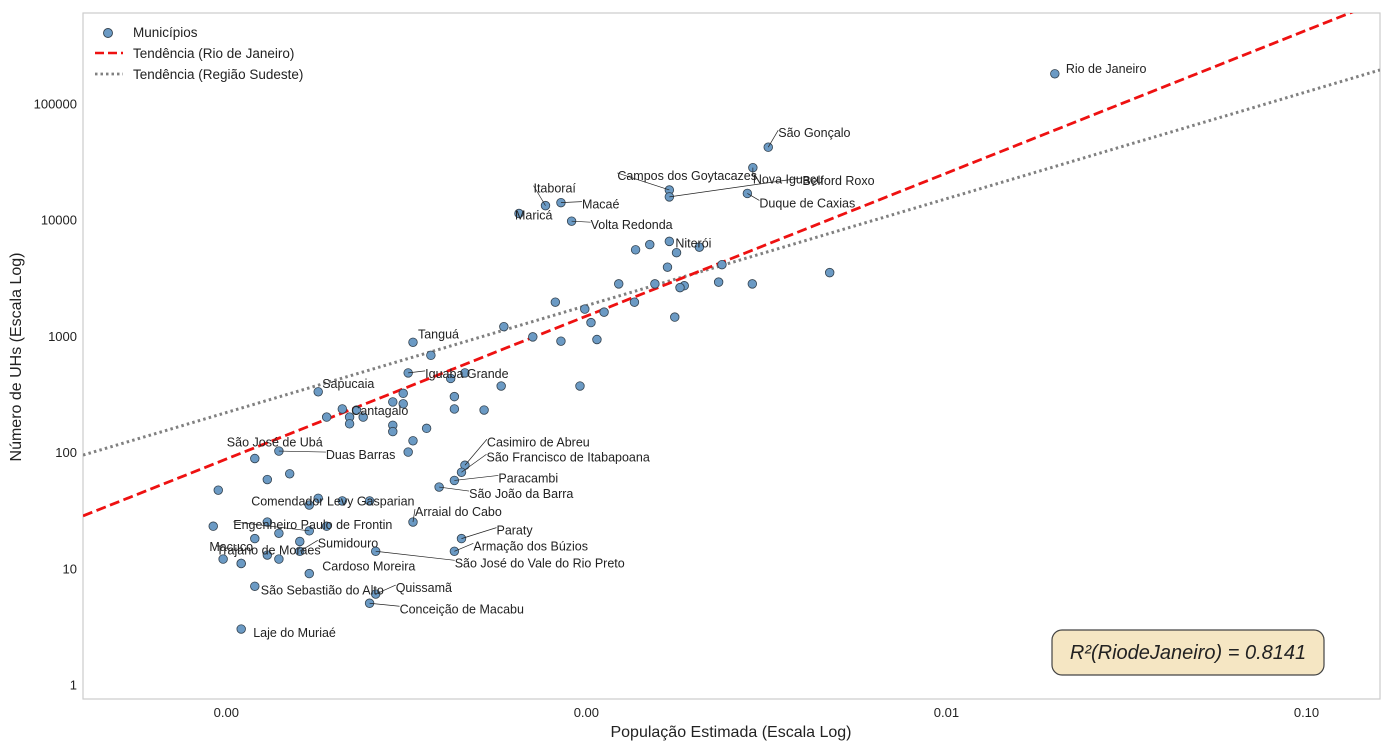 The width and height of the screenshot is (1389, 749). Describe the element at coordinates (348, 543) in the screenshot. I see `annotation-sumidouro: Sumidouro` at that location.